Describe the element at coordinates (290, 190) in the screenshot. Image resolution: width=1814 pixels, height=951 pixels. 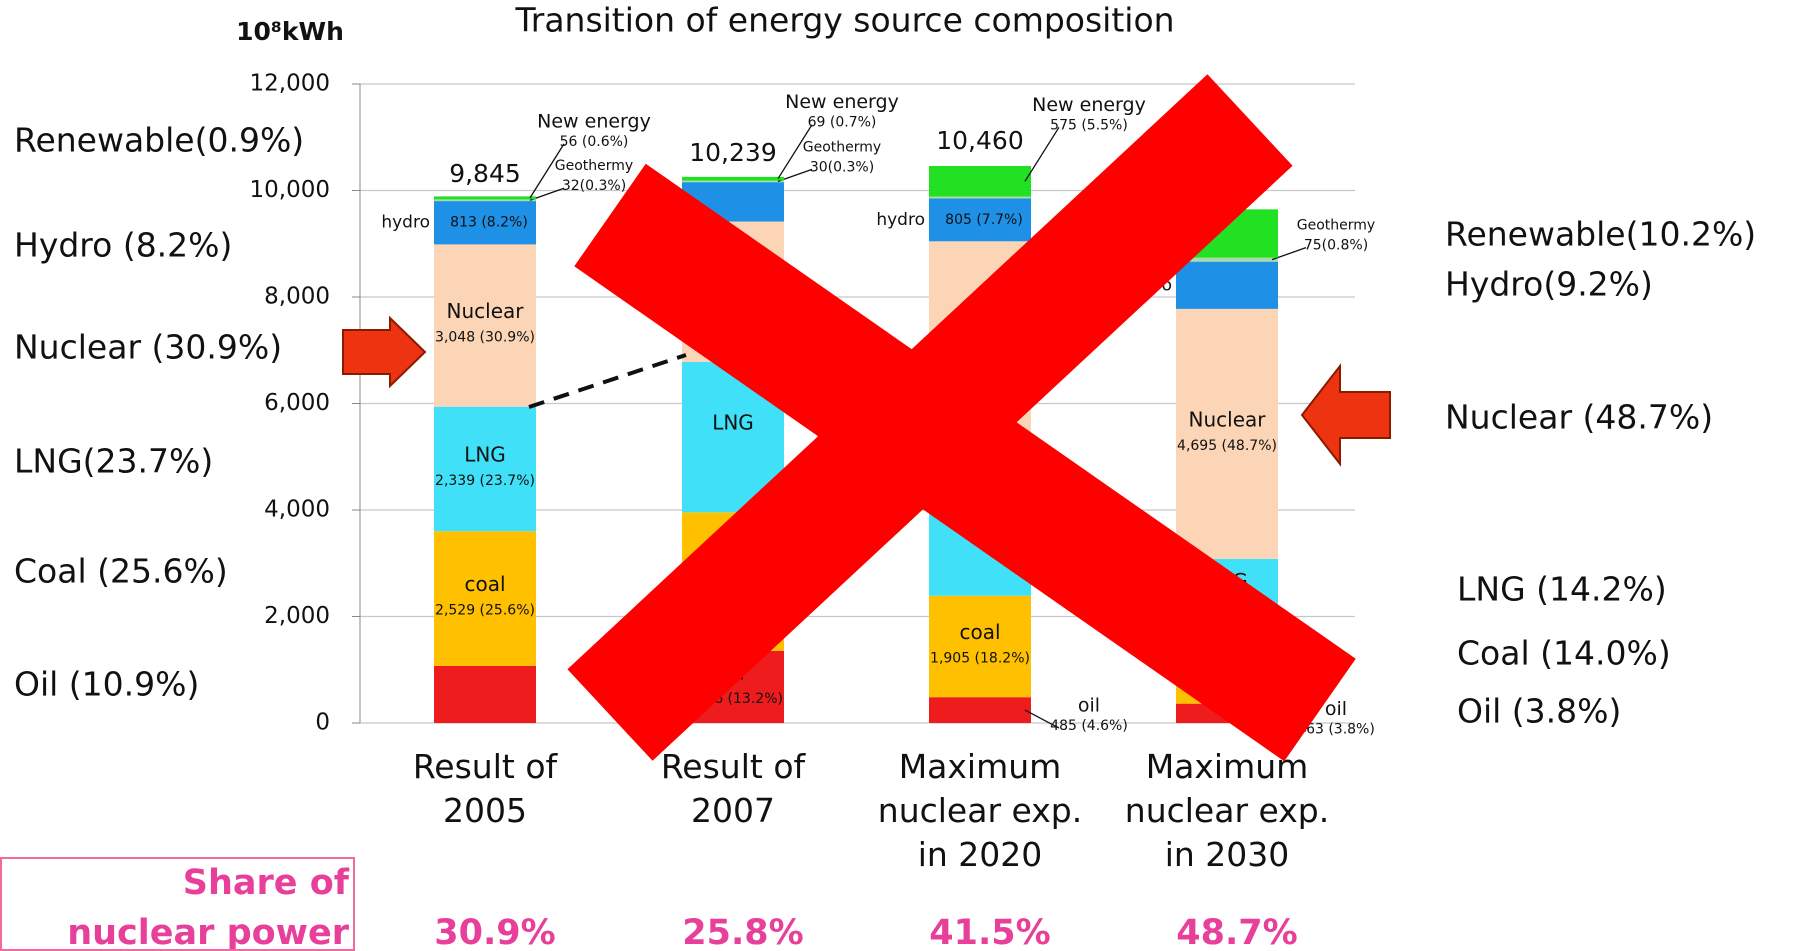
I see `y-tick-label: 10,000` at that location.